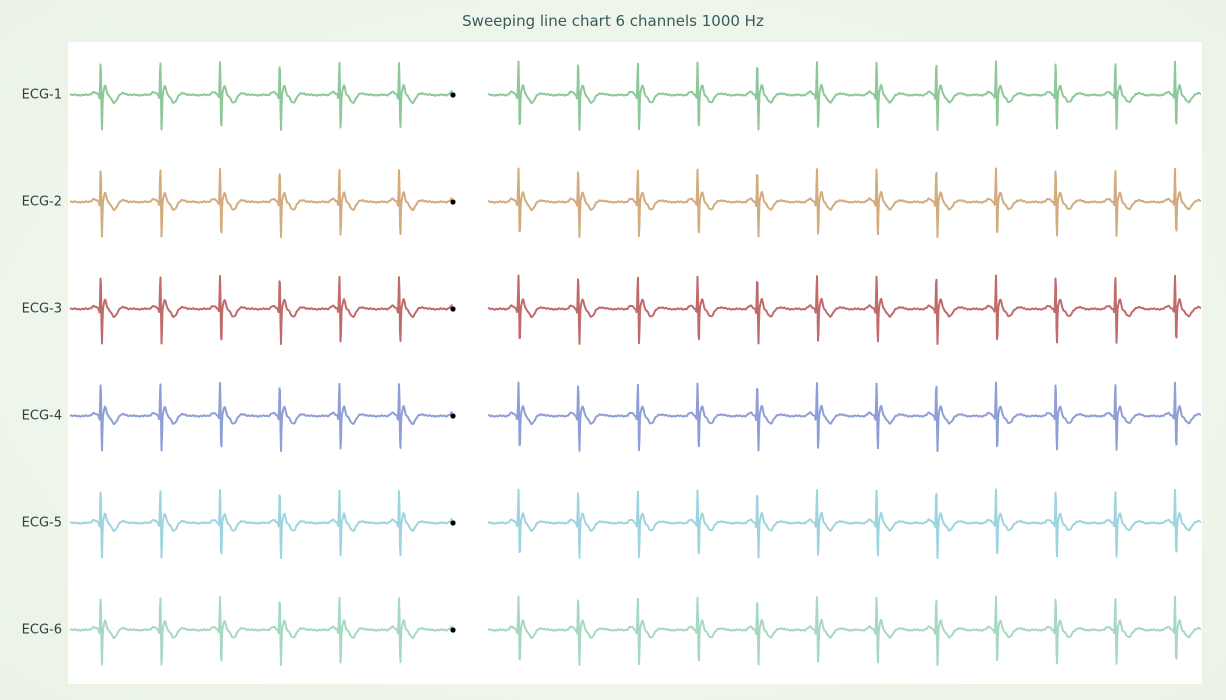 This screenshot has width=1226, height=700. I want to click on series-line-ecg-6-current, so click(261, 631).